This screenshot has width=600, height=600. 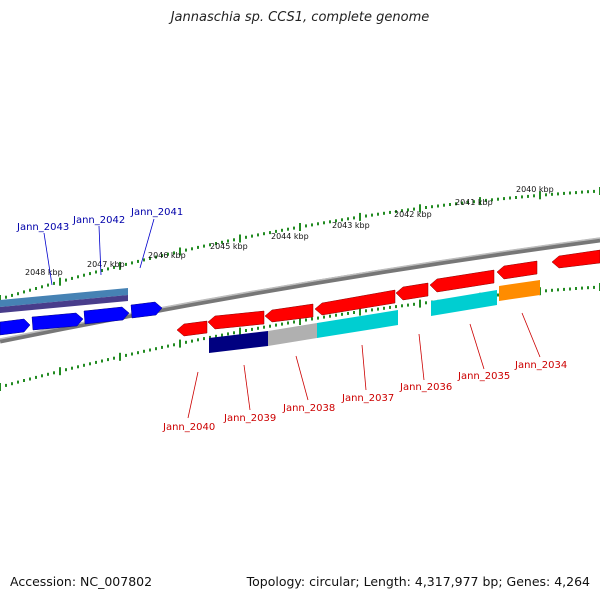 I want to click on forward-annotation-bar-bottom, so click(x=64, y=304).